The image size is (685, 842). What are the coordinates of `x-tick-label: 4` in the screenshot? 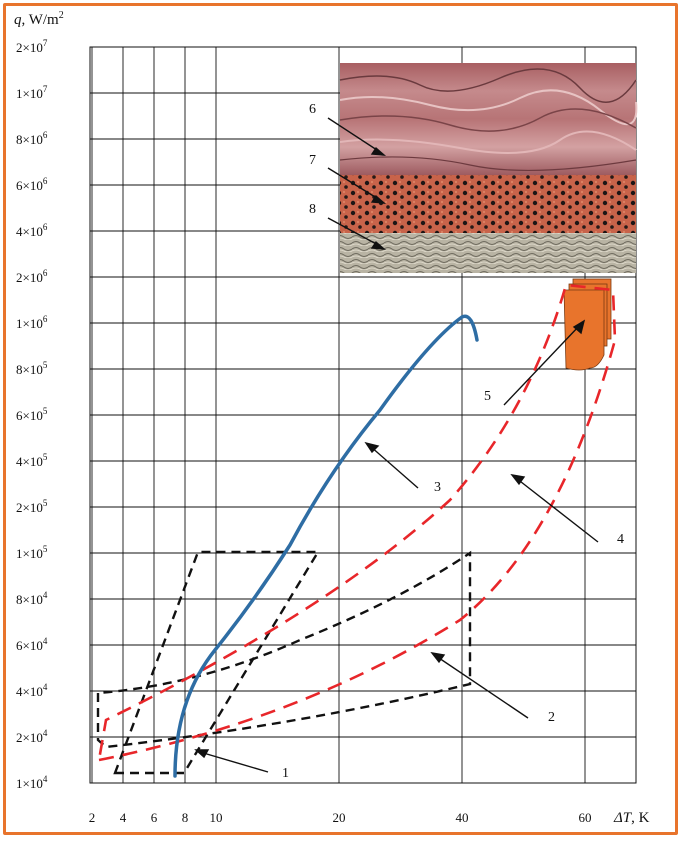 It's located at (123, 817).